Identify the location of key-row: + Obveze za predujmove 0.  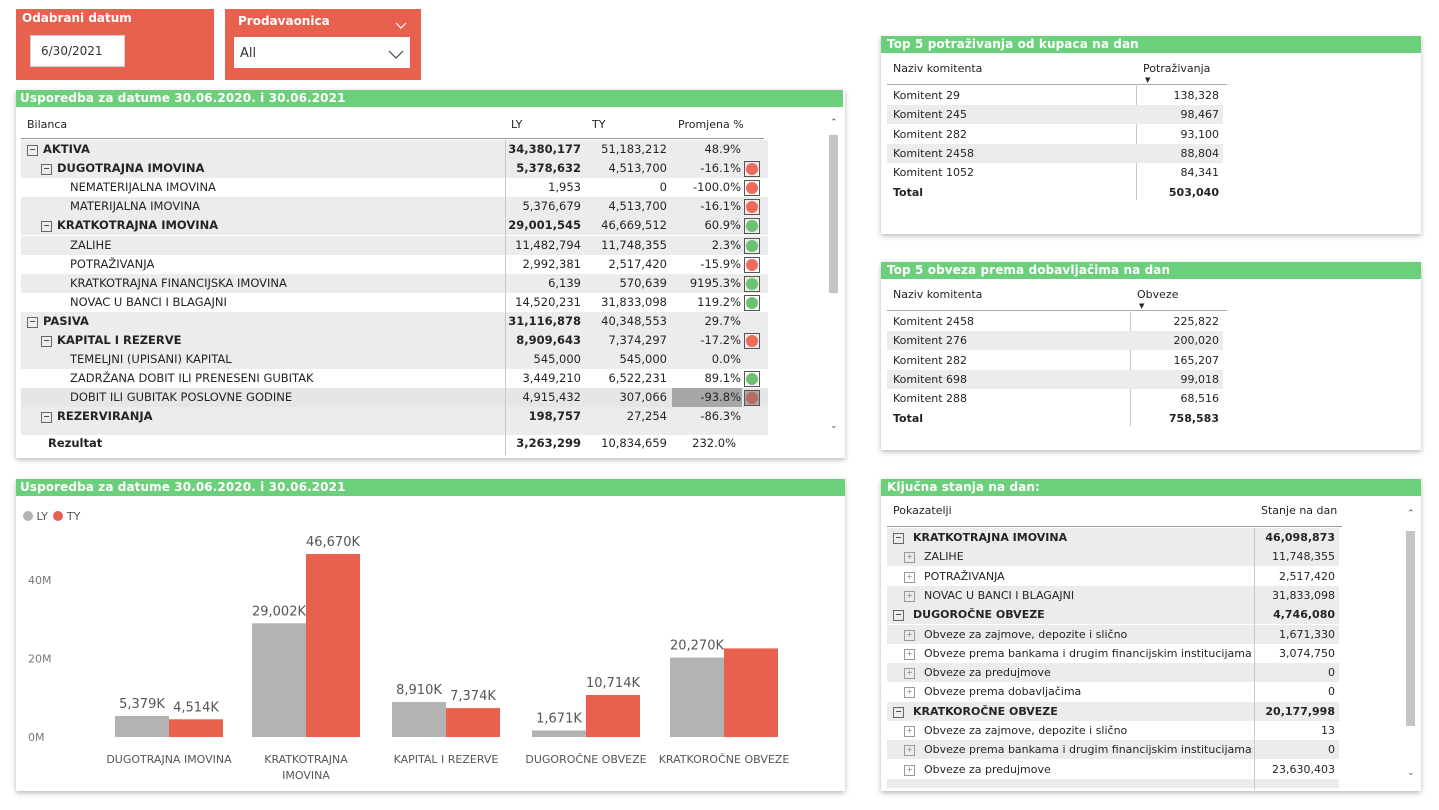
(1113, 673).